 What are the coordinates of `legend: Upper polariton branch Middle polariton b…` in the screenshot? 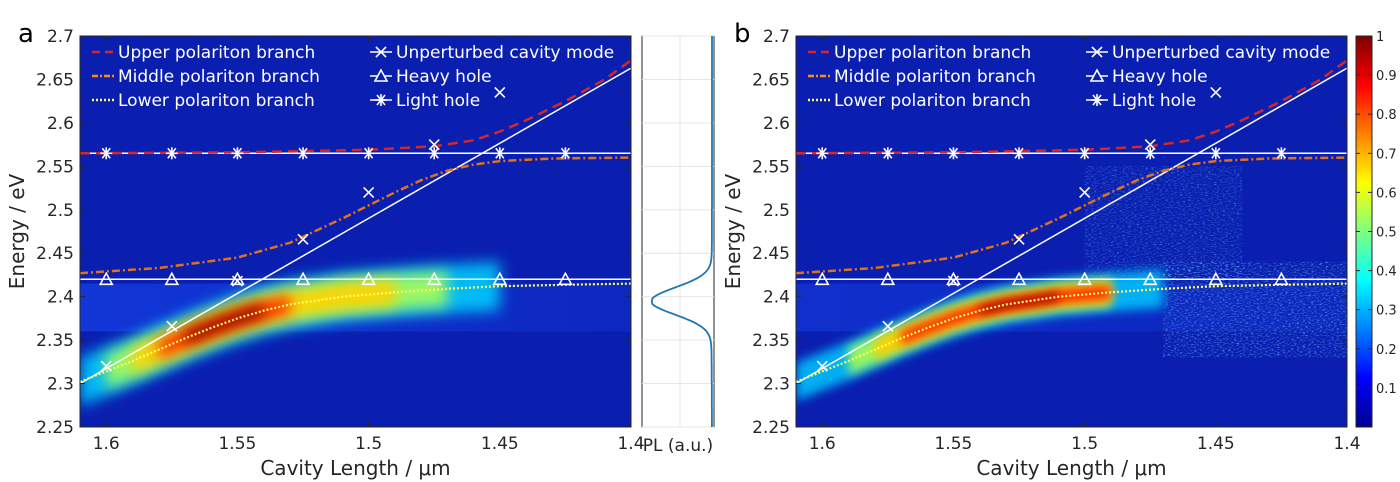 It's located at (353, 77).